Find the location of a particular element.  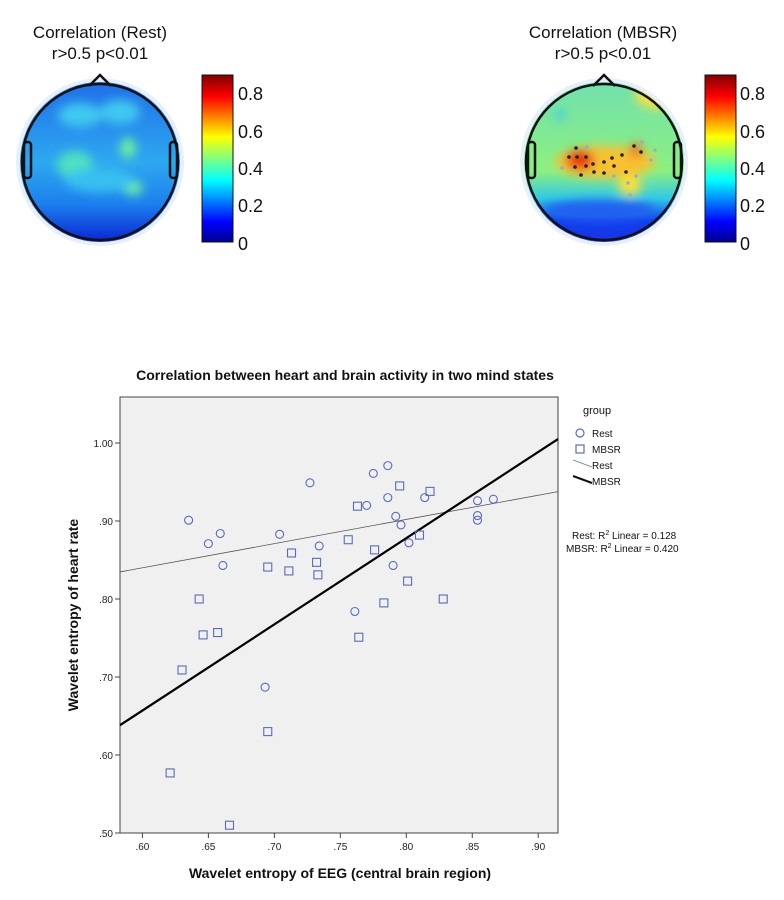

r2-value: Linear = 0.128 is located at coordinates (642, 536).